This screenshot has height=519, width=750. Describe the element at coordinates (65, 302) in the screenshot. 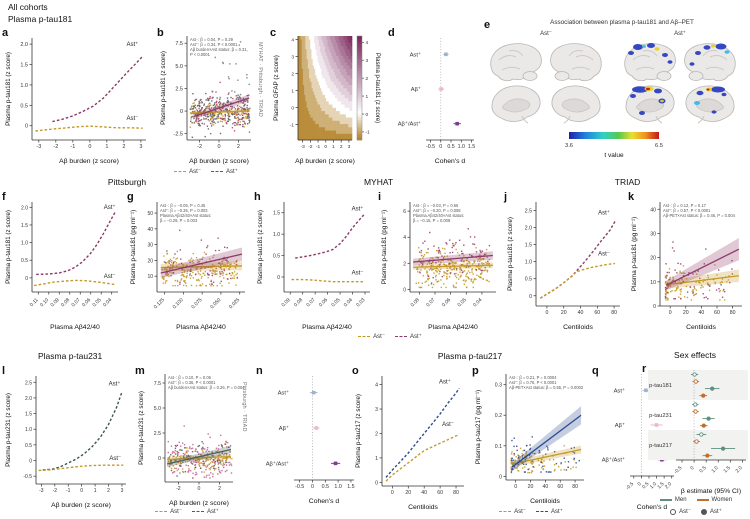

I see `svg-text: 0.08` at that location.